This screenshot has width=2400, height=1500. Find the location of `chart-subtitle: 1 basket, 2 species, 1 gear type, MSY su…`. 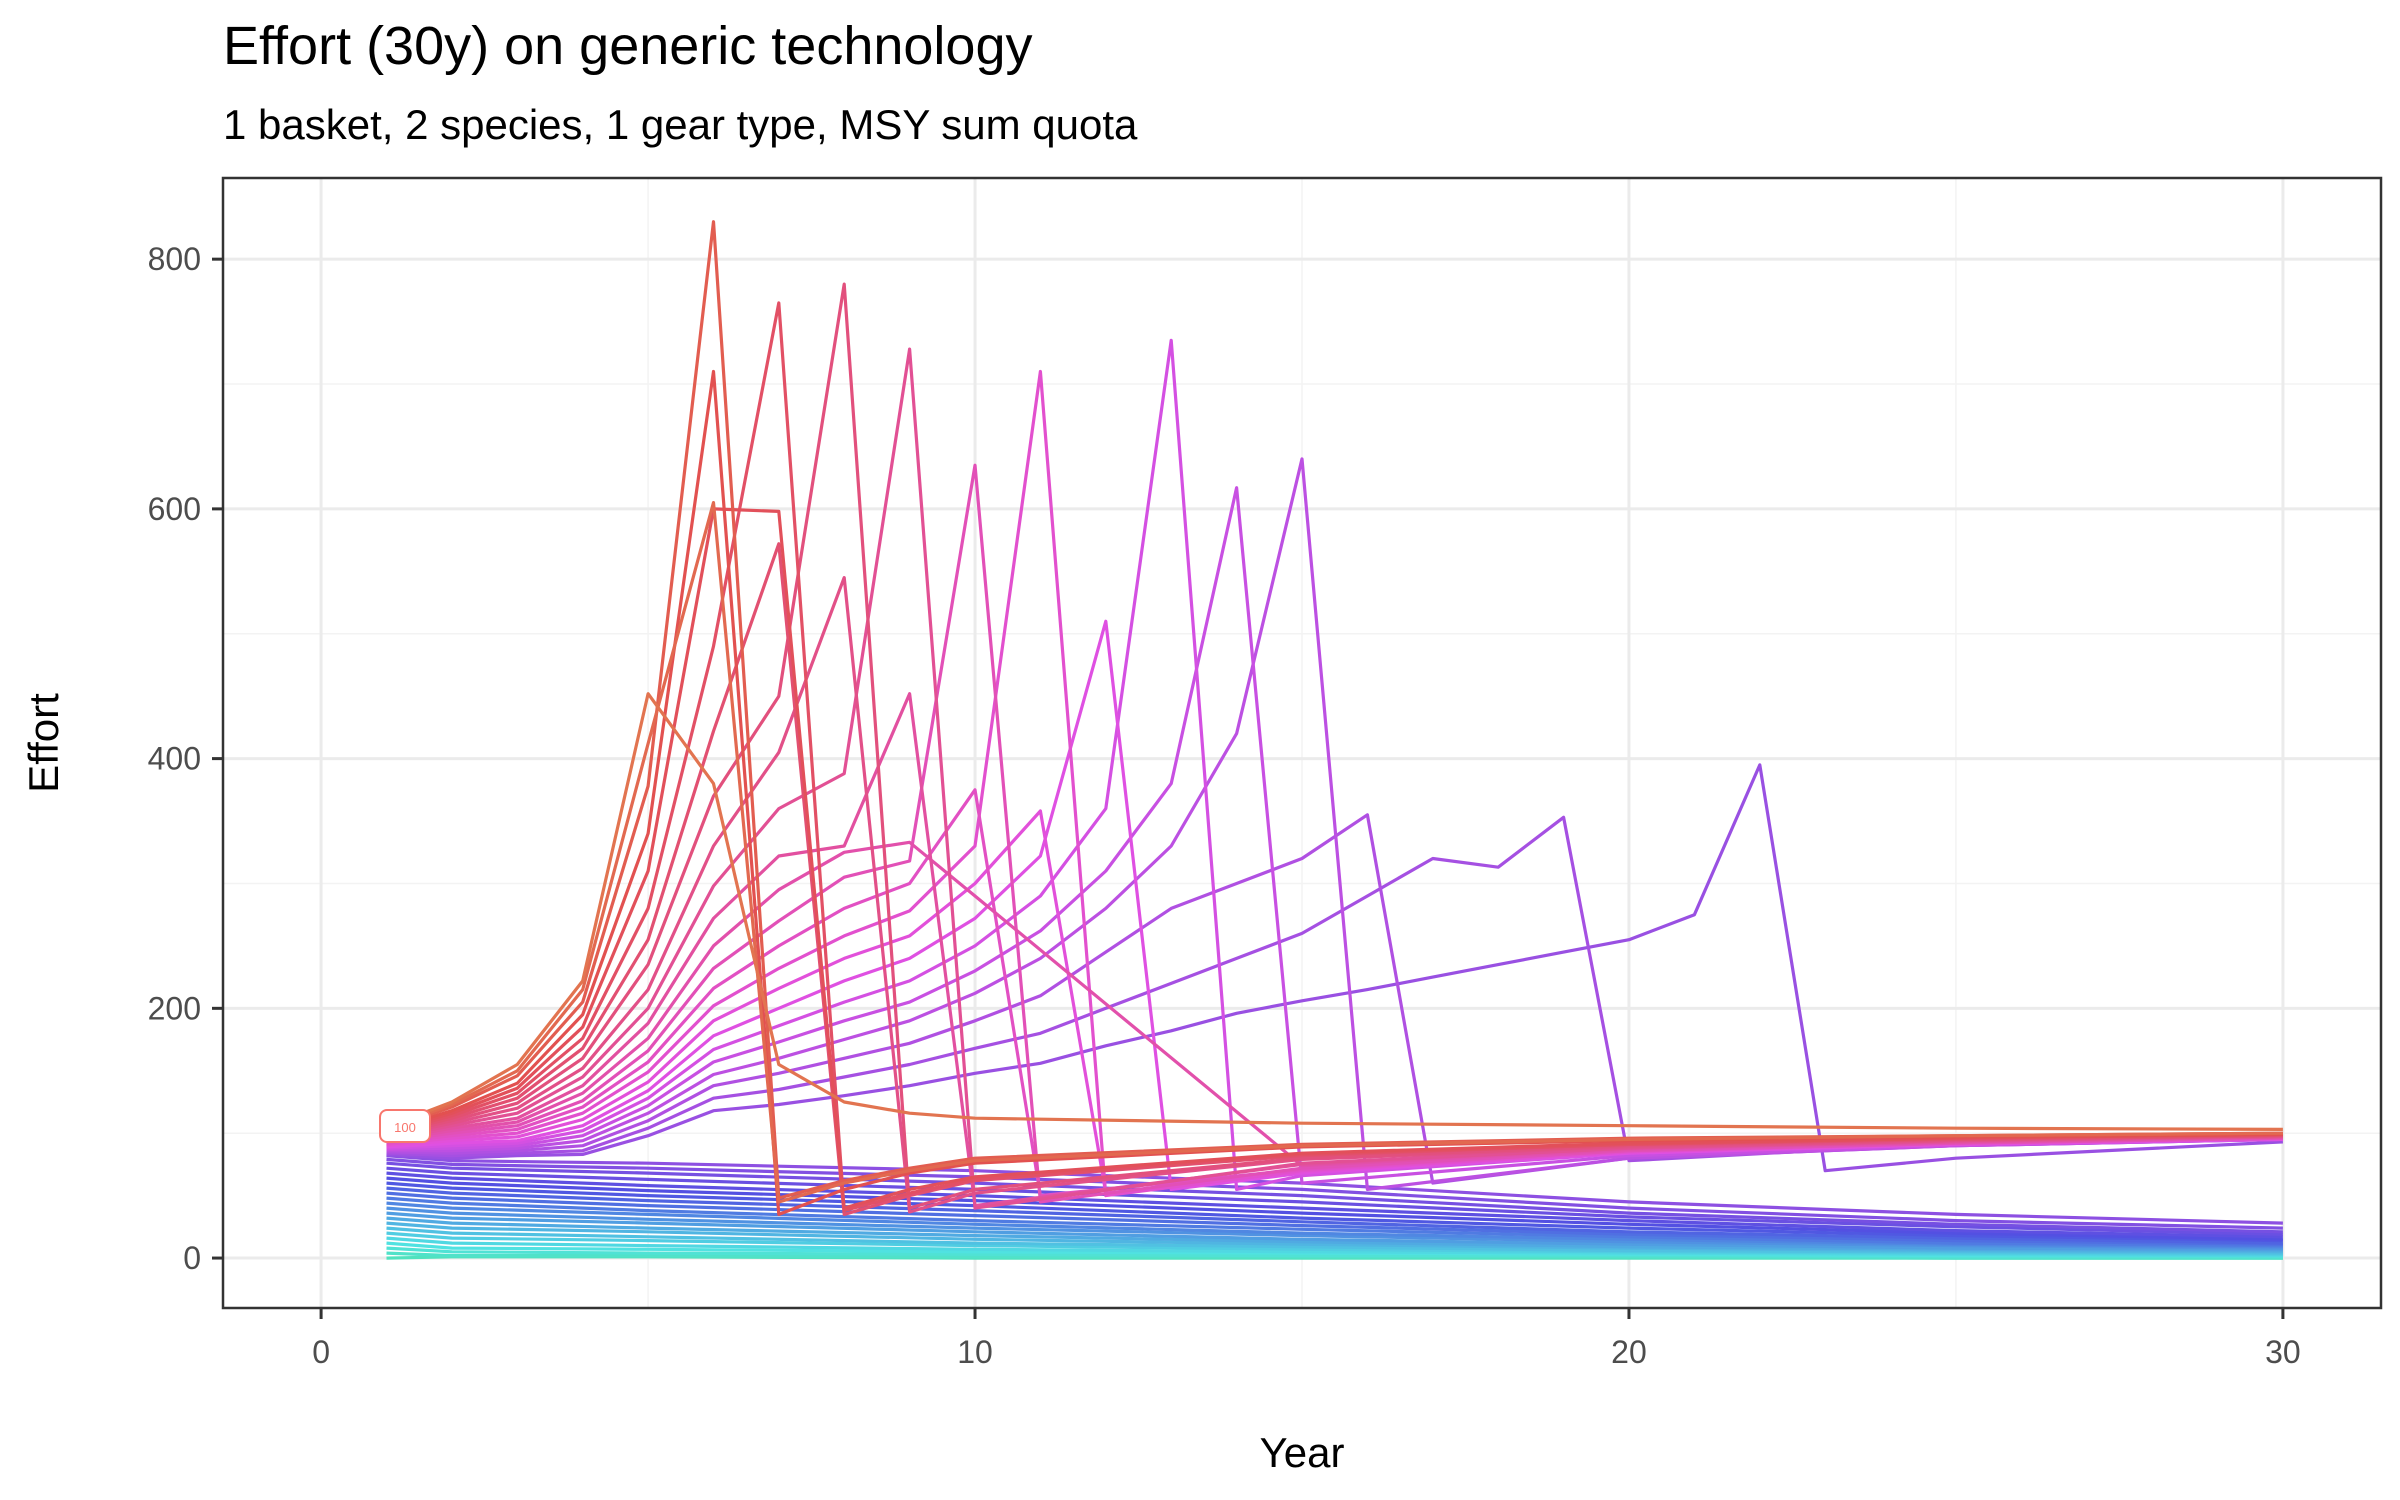

chart-subtitle: 1 basket, 2 species, 1 gear type, MSY su… is located at coordinates (680, 124).